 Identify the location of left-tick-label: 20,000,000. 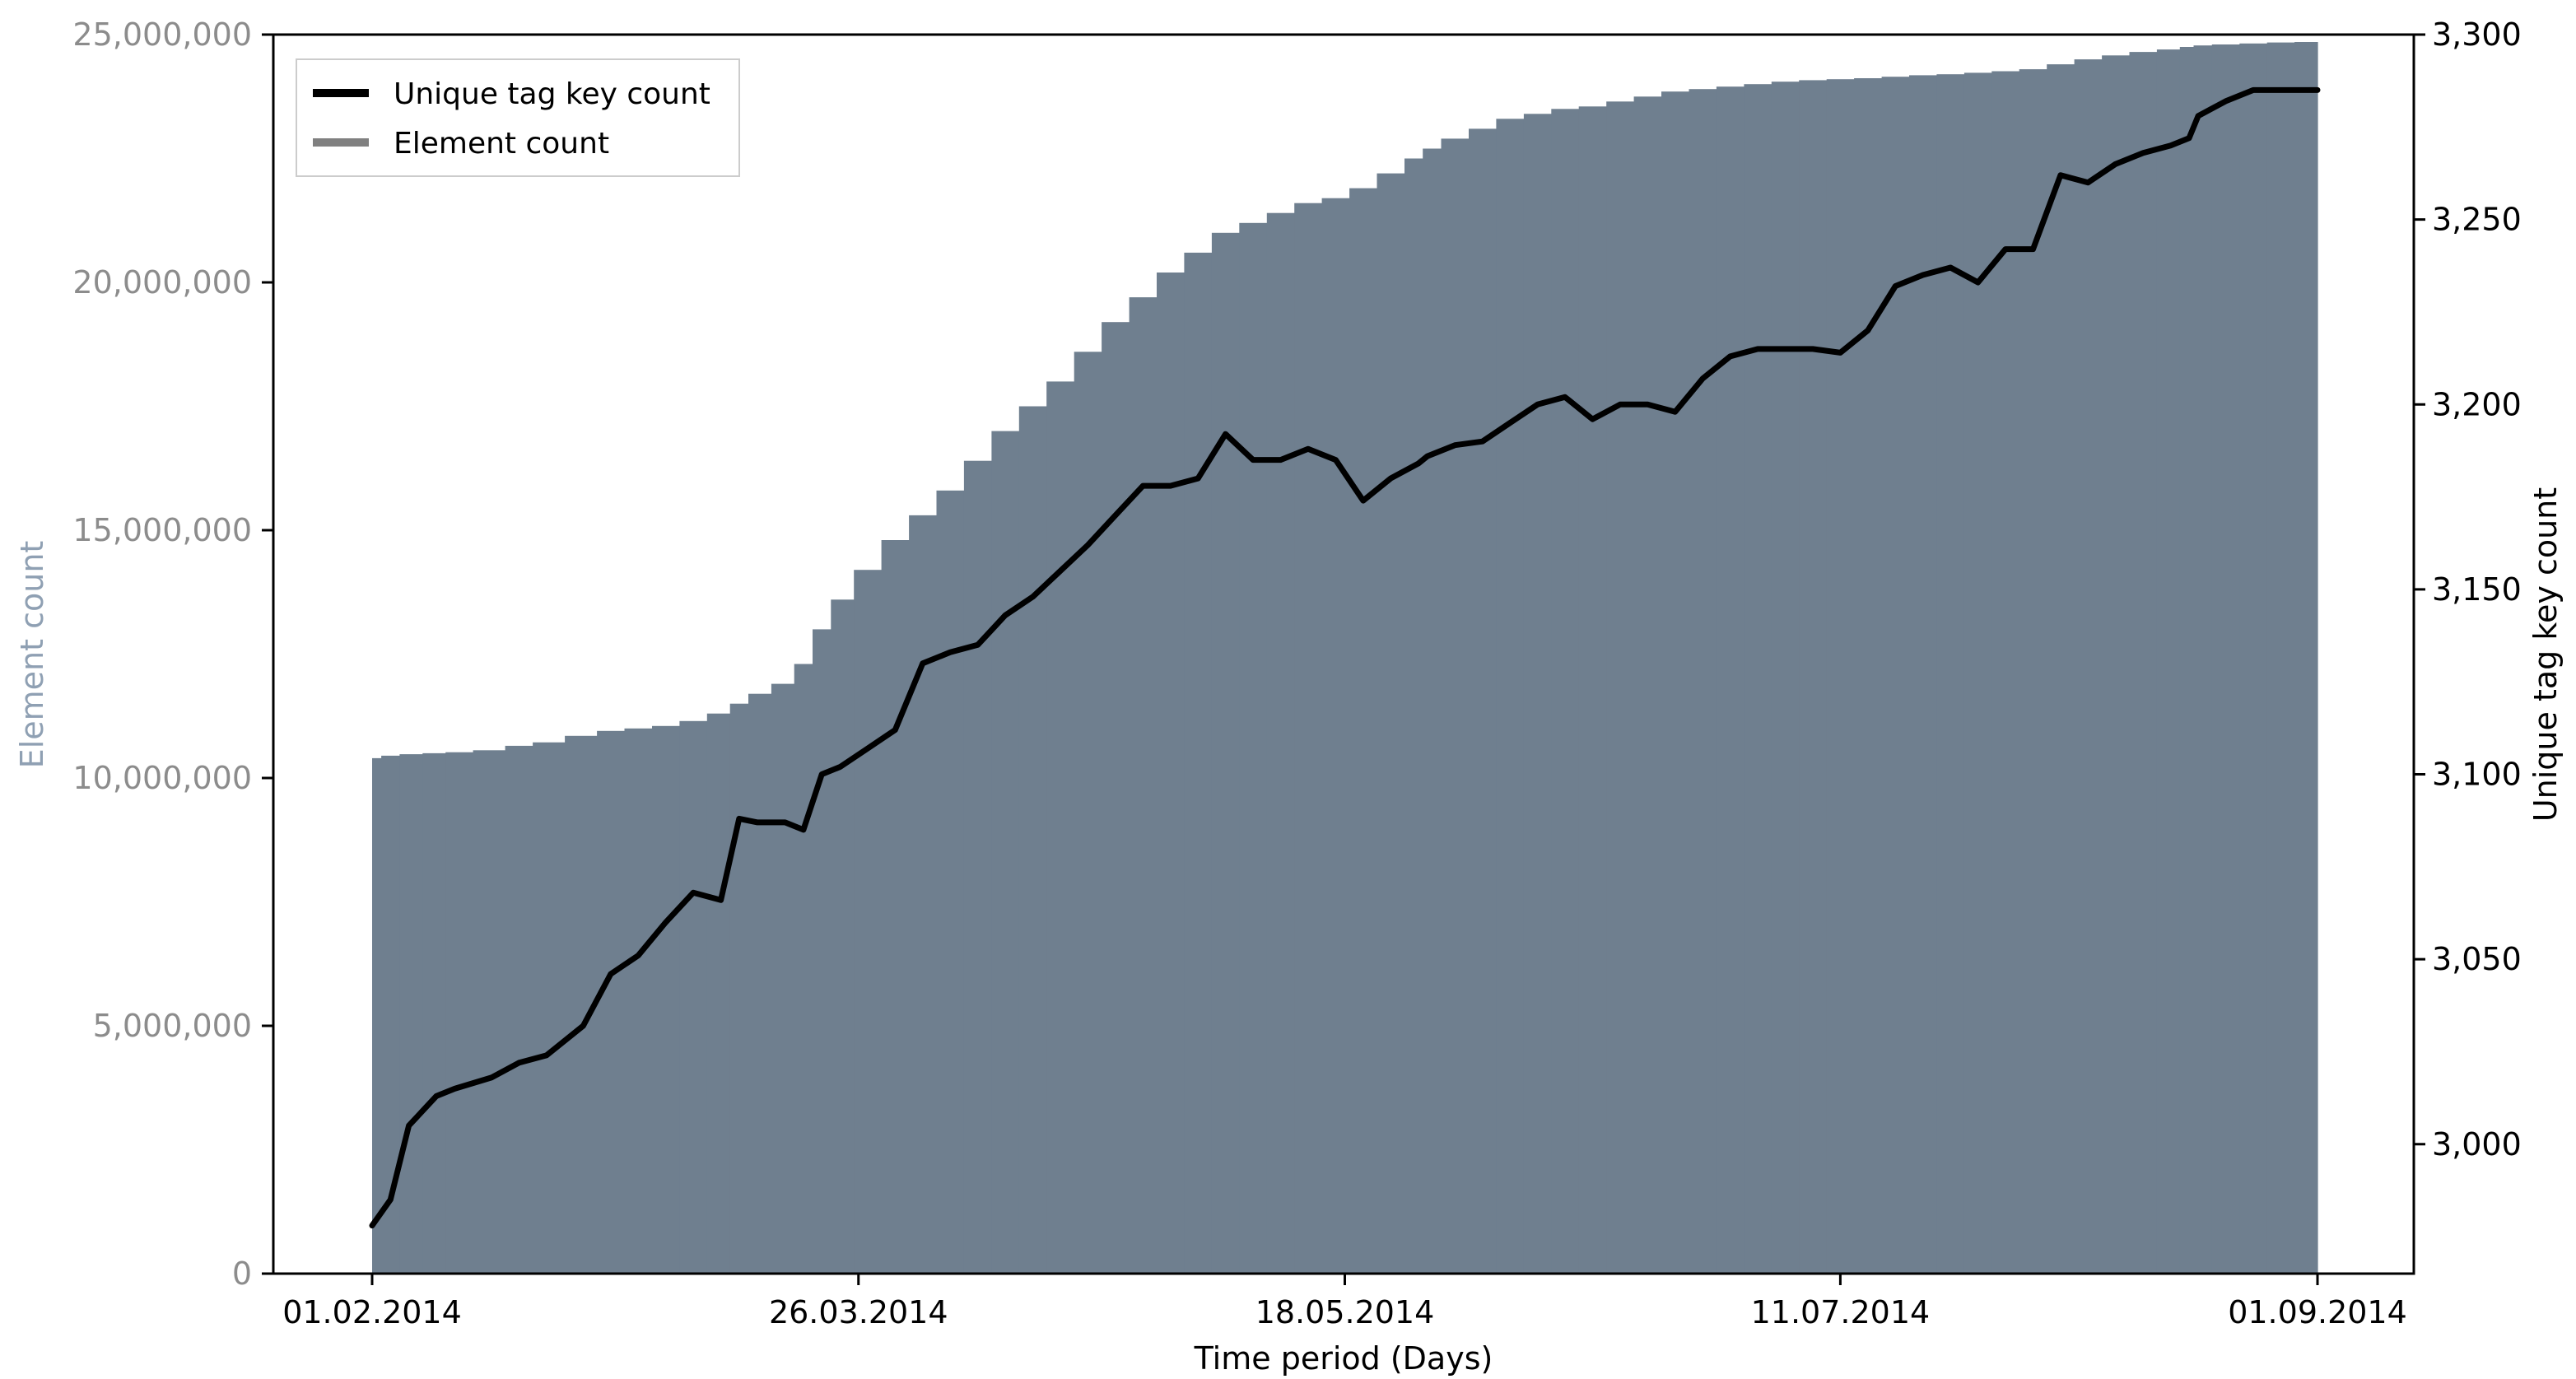
(162, 282).